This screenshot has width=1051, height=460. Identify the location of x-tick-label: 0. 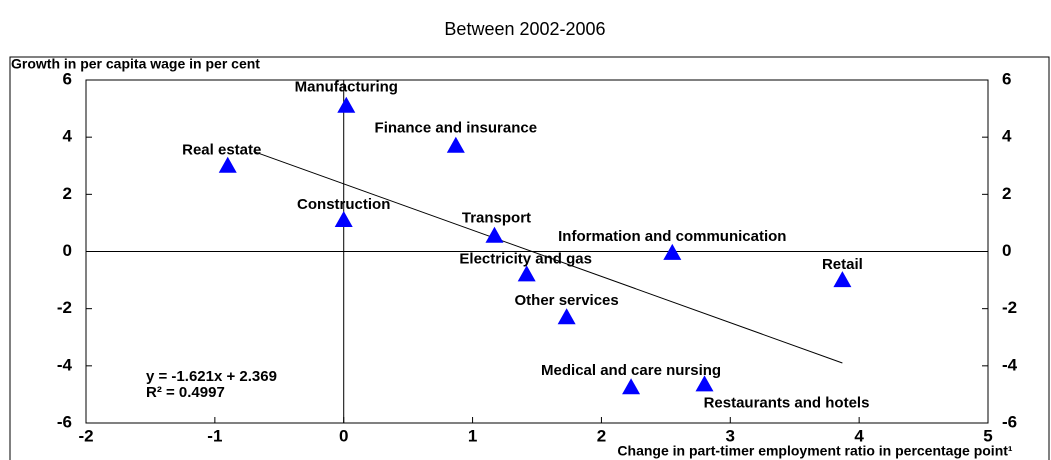
(343, 435).